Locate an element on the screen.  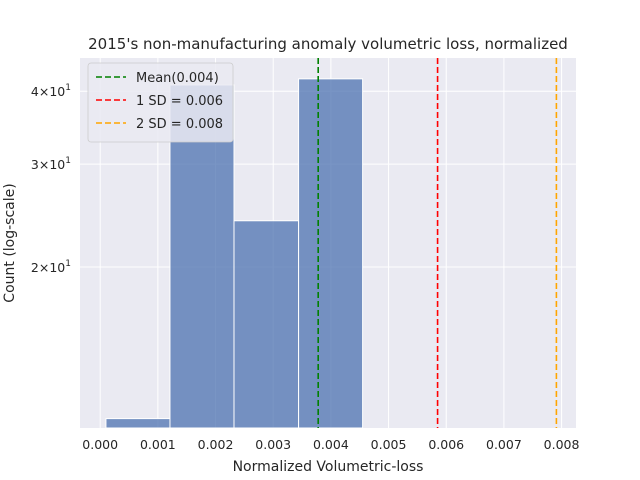
x-tick-label: 0.001 is located at coordinates (158, 444).